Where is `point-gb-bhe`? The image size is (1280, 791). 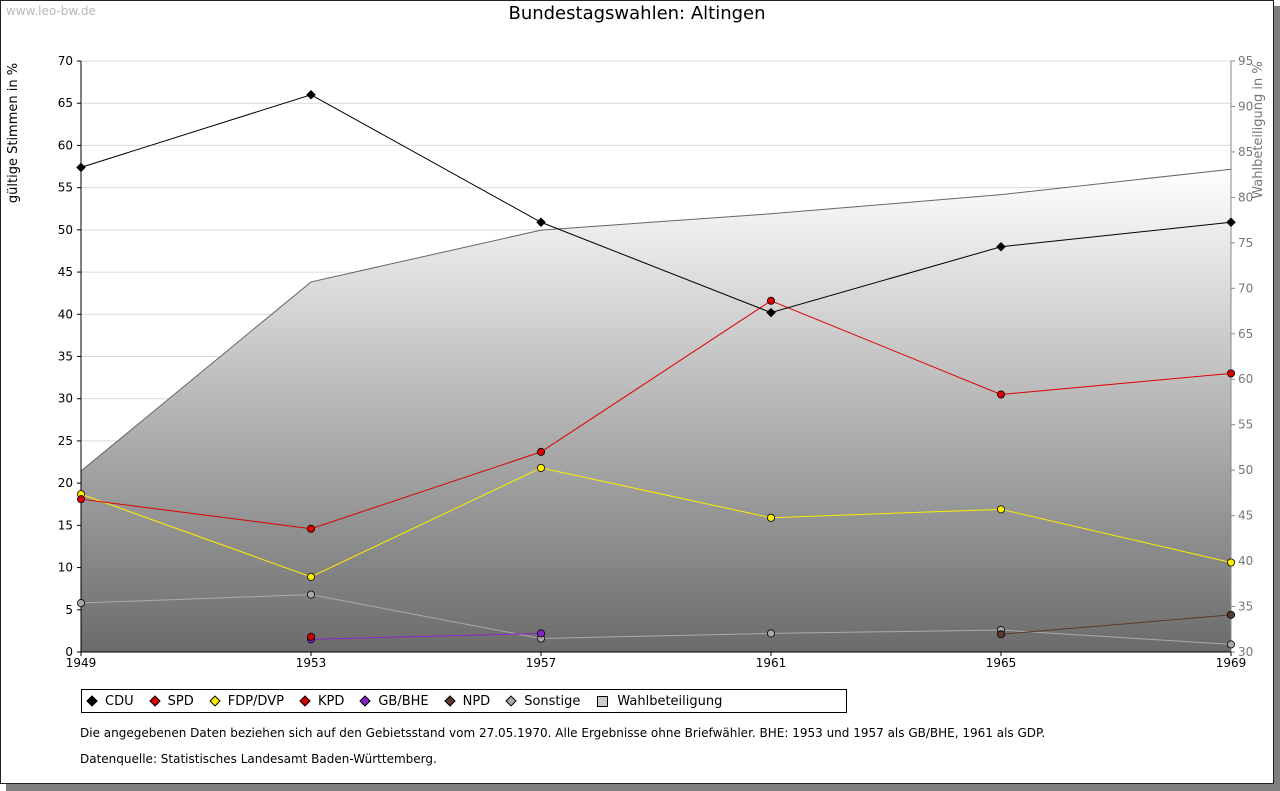
point-gb-bhe is located at coordinates (541, 633).